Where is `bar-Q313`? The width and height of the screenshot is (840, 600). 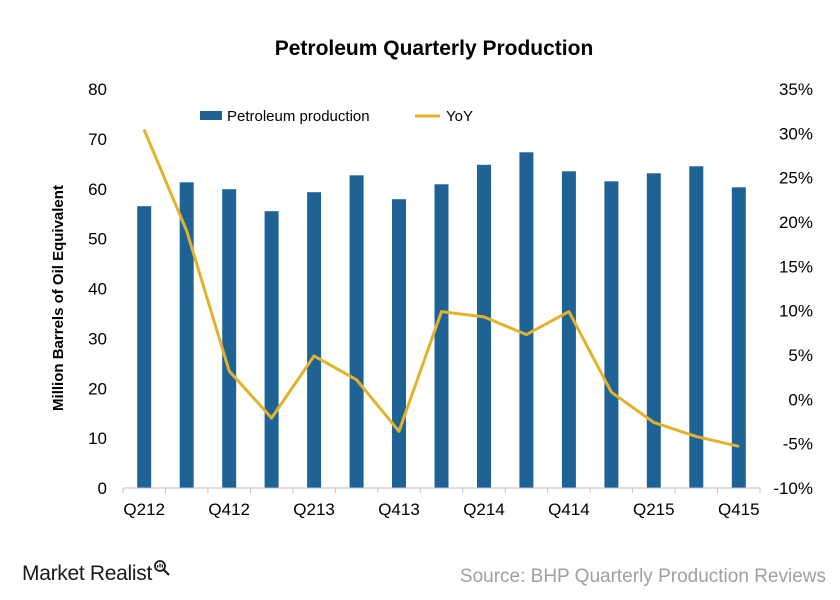
bar-Q313 is located at coordinates (356, 332).